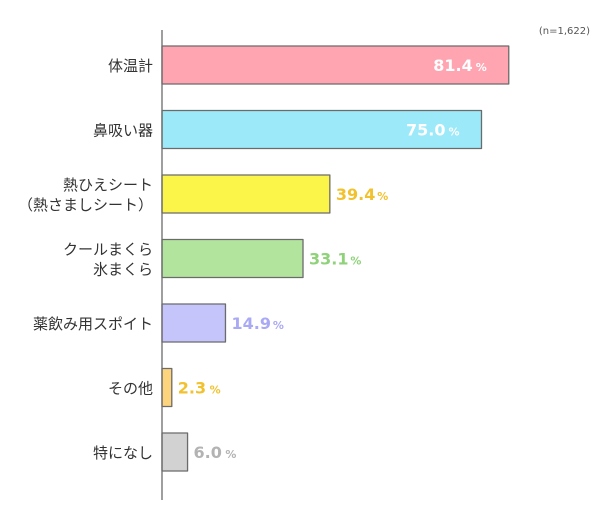  I want to click on category-label: 体温計, so click(130, 66).